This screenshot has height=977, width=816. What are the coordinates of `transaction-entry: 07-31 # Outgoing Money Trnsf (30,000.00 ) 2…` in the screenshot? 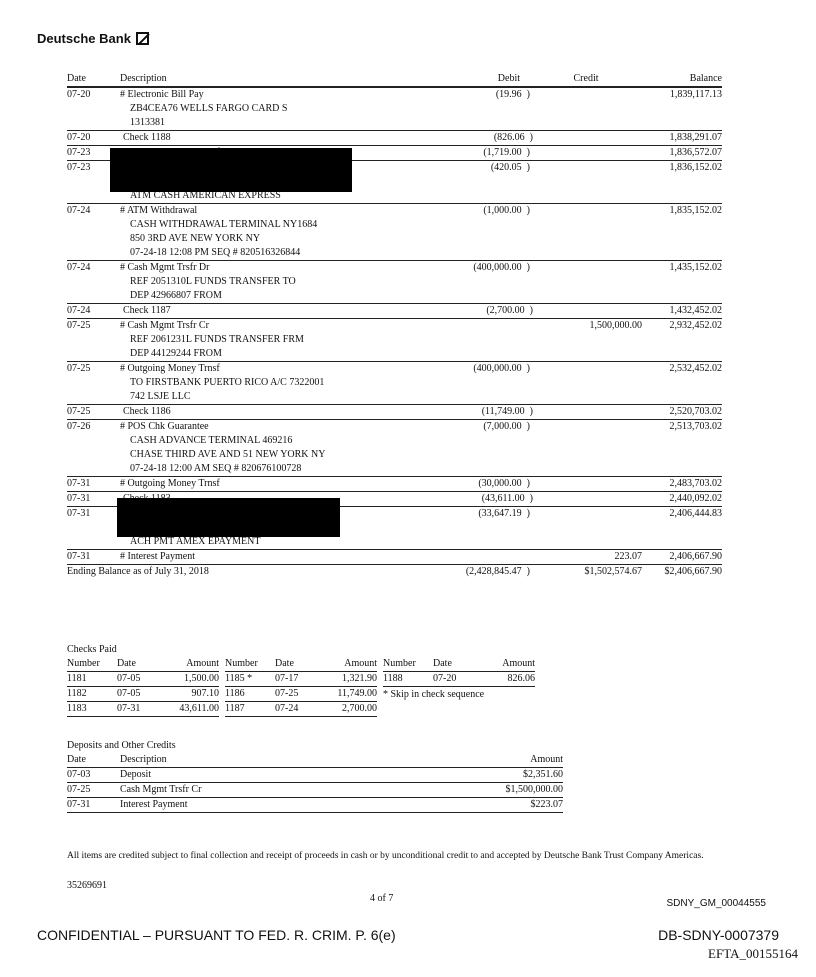 It's located at (394, 484).